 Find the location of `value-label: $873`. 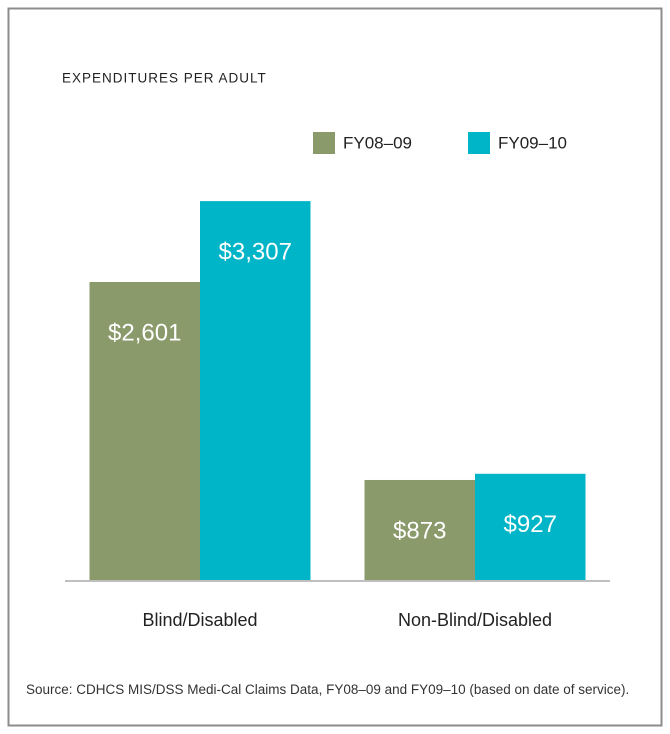

value-label: $873 is located at coordinates (419, 530).